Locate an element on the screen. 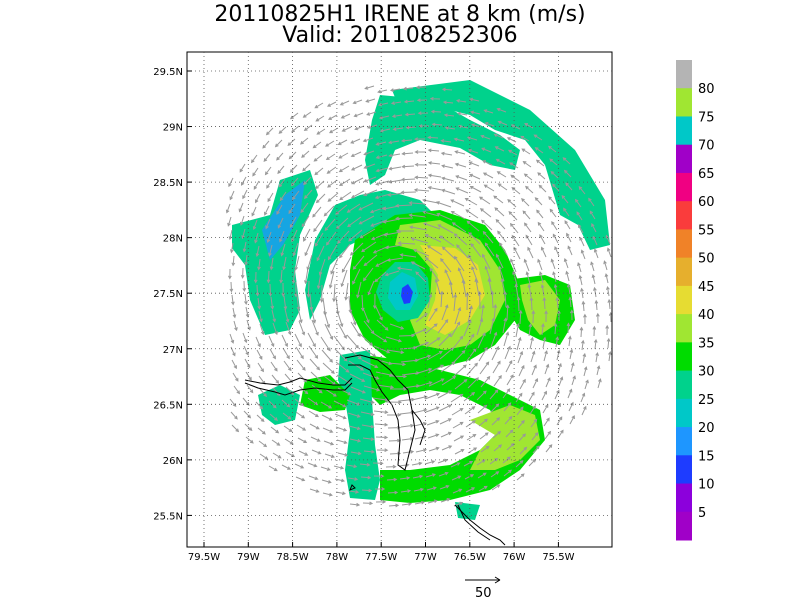  vector-key-arrowhead is located at coordinates (497, 580).